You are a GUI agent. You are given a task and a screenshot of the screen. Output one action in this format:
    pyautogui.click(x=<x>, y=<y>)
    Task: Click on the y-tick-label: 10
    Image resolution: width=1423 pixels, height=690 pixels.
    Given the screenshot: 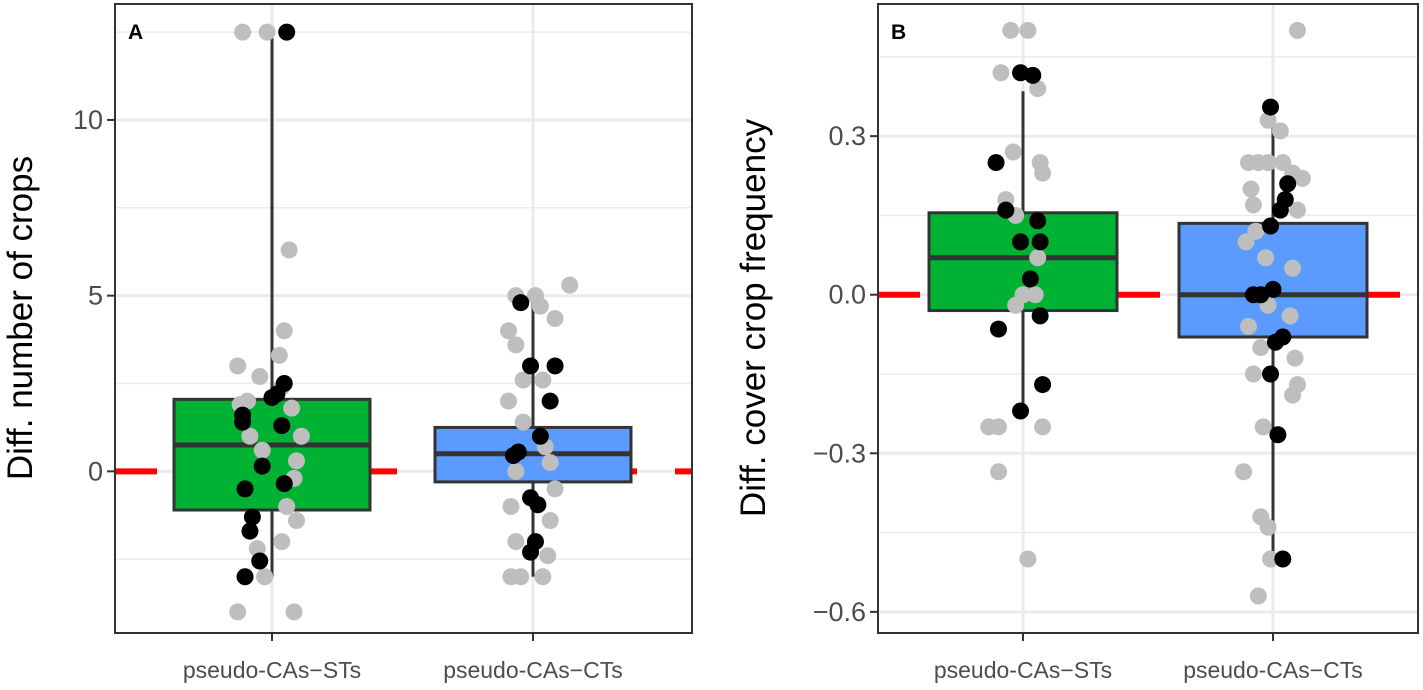 What is the action you would take?
    pyautogui.click(x=88, y=120)
    